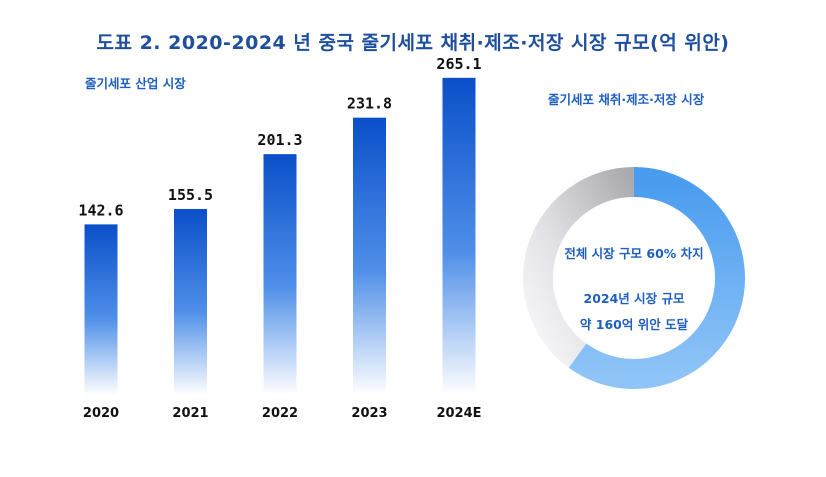  I want to click on donut-annotation-share: 전체 시장 구모 60% 차지, so click(633, 253).